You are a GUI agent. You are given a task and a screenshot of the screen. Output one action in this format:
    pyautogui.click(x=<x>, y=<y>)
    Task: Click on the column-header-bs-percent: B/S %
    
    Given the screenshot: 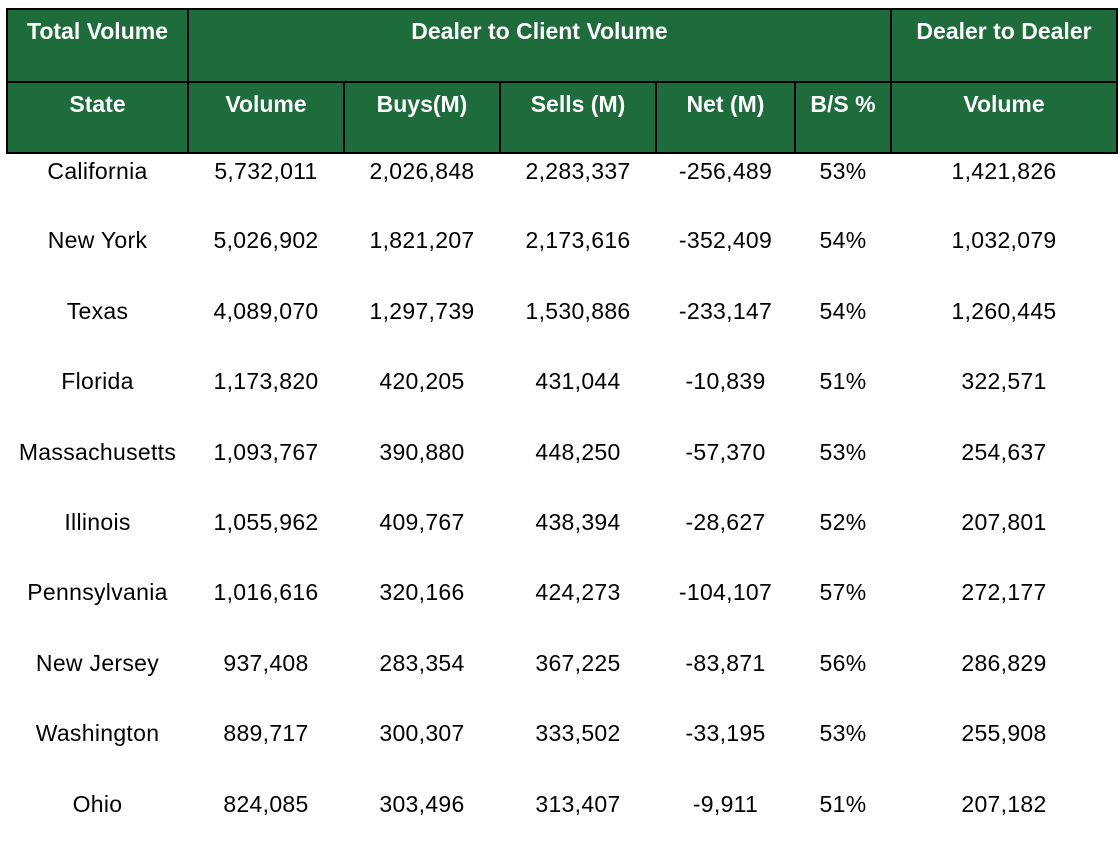 What is the action you would take?
    pyautogui.click(x=843, y=117)
    